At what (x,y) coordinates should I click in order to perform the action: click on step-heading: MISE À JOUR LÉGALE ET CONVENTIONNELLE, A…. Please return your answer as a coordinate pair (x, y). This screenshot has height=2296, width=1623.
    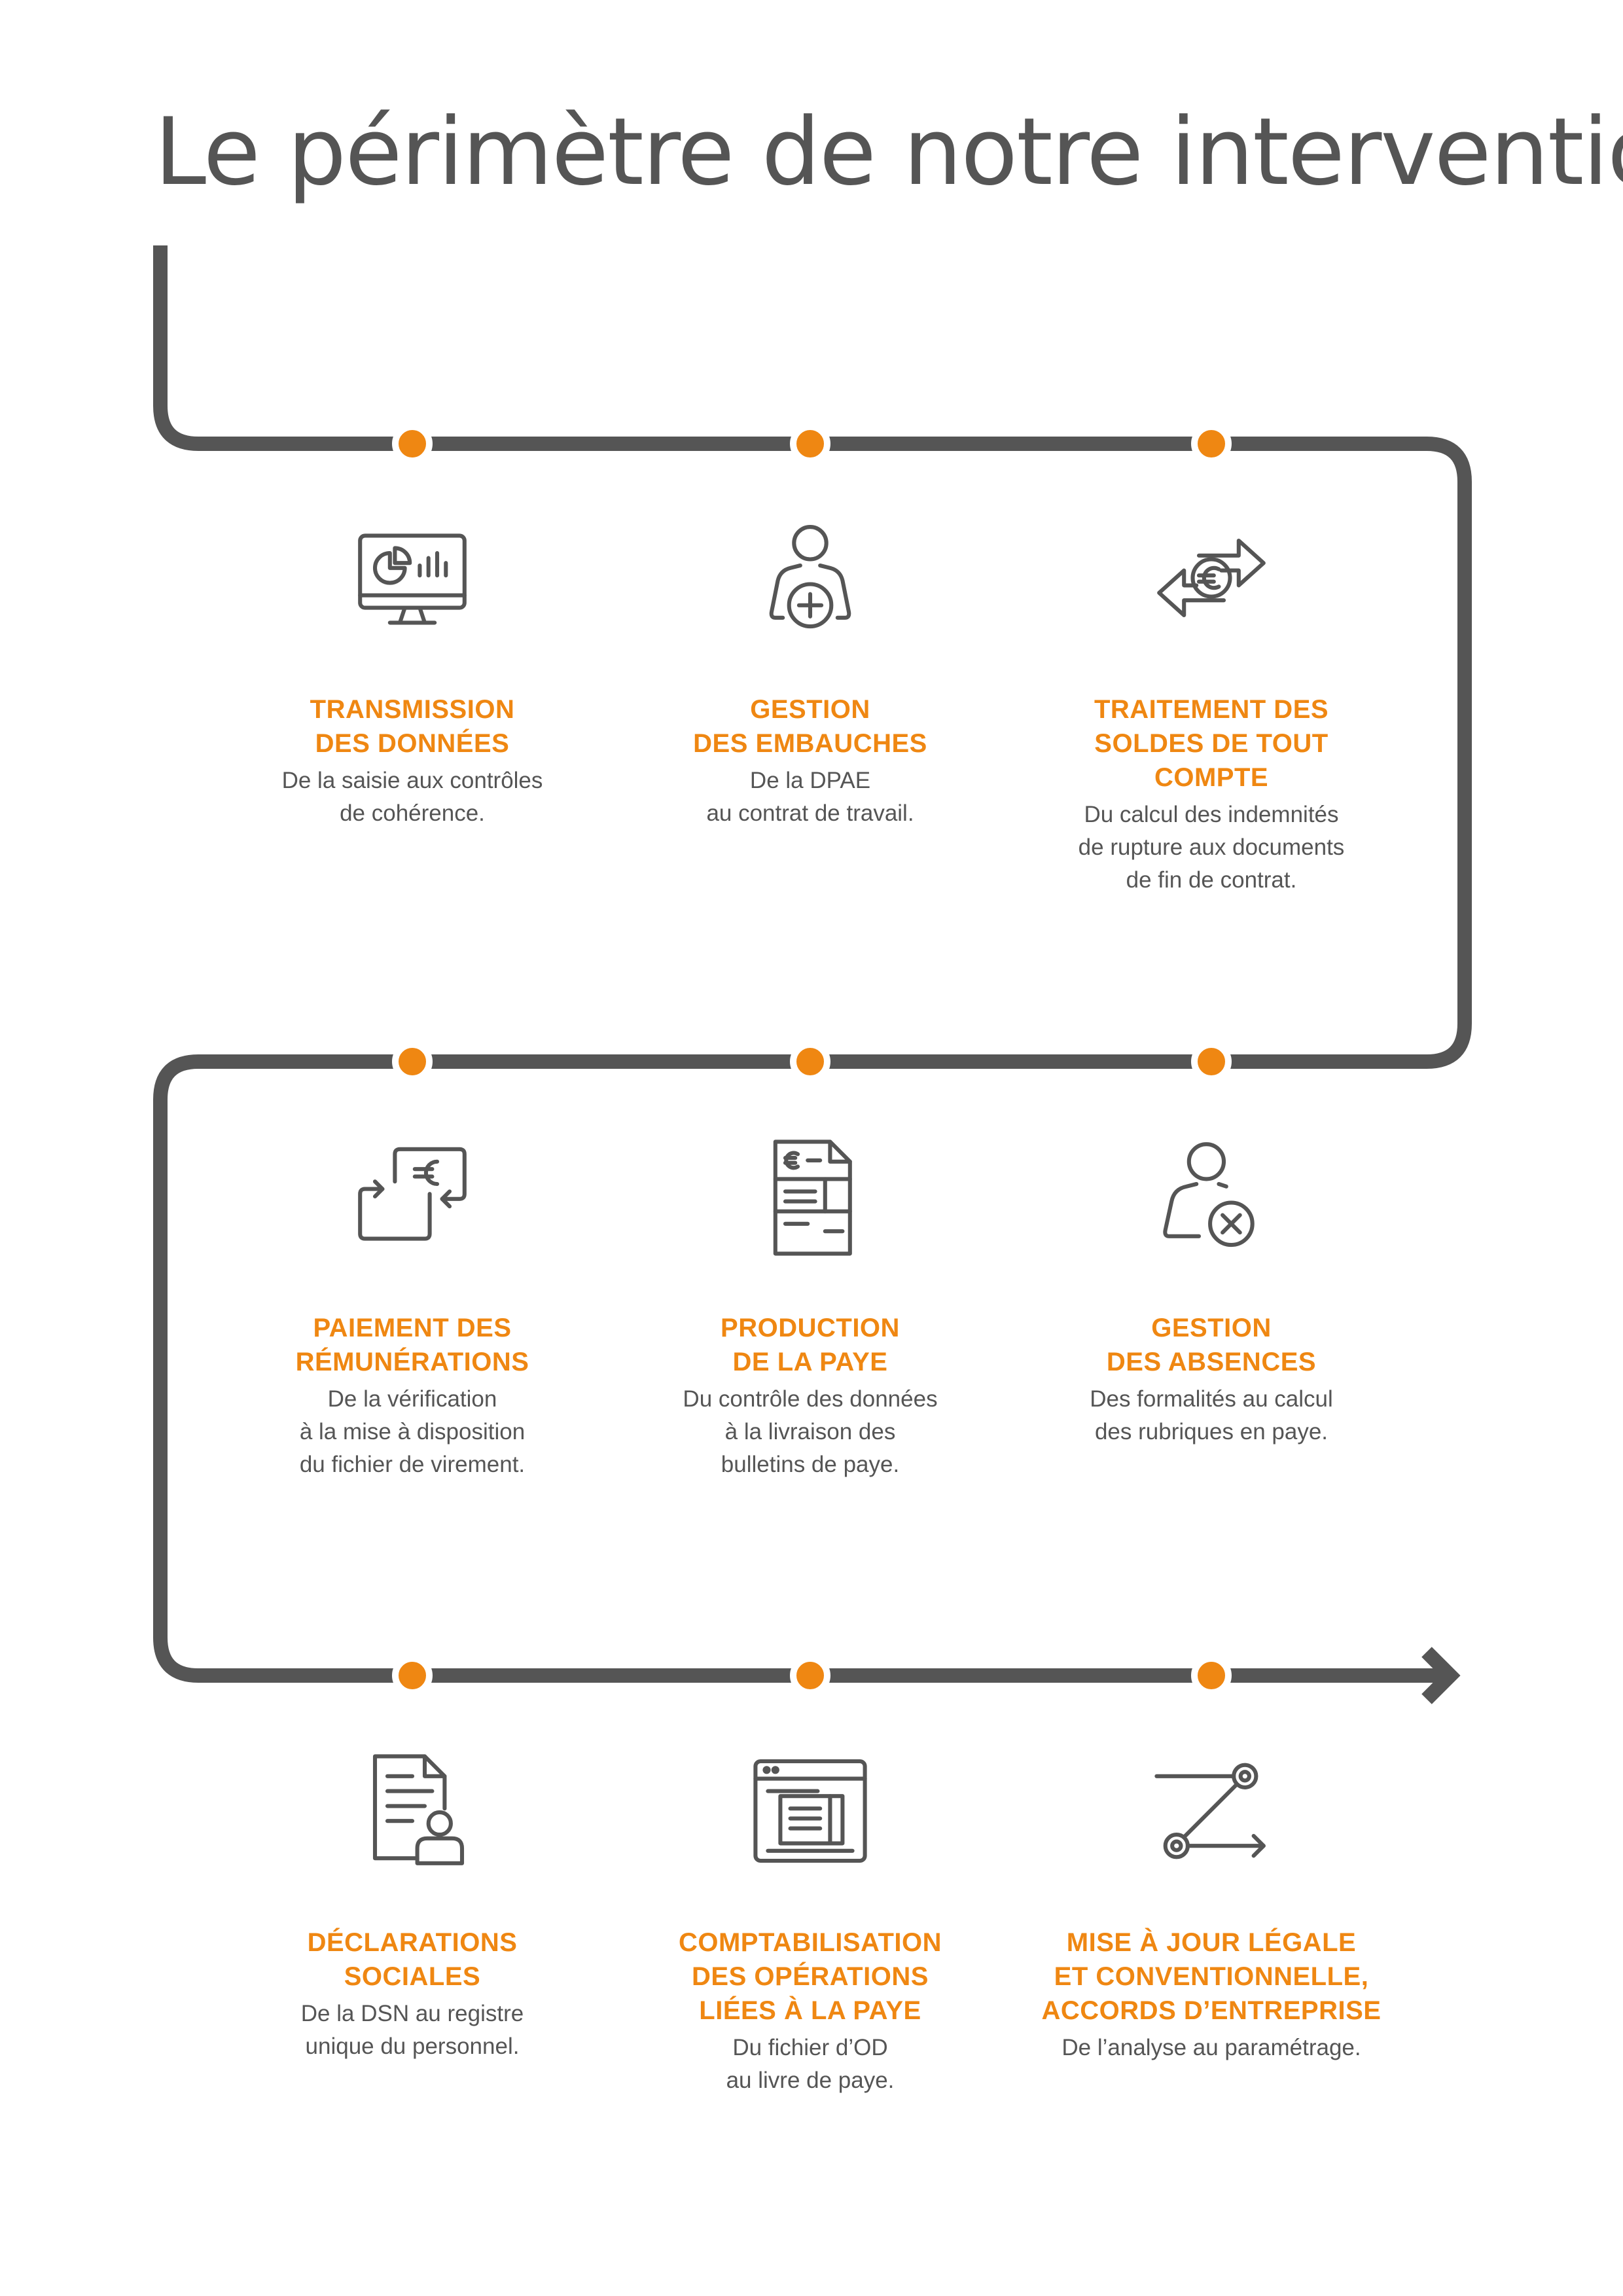
    Looking at the image, I should click on (1211, 1976).